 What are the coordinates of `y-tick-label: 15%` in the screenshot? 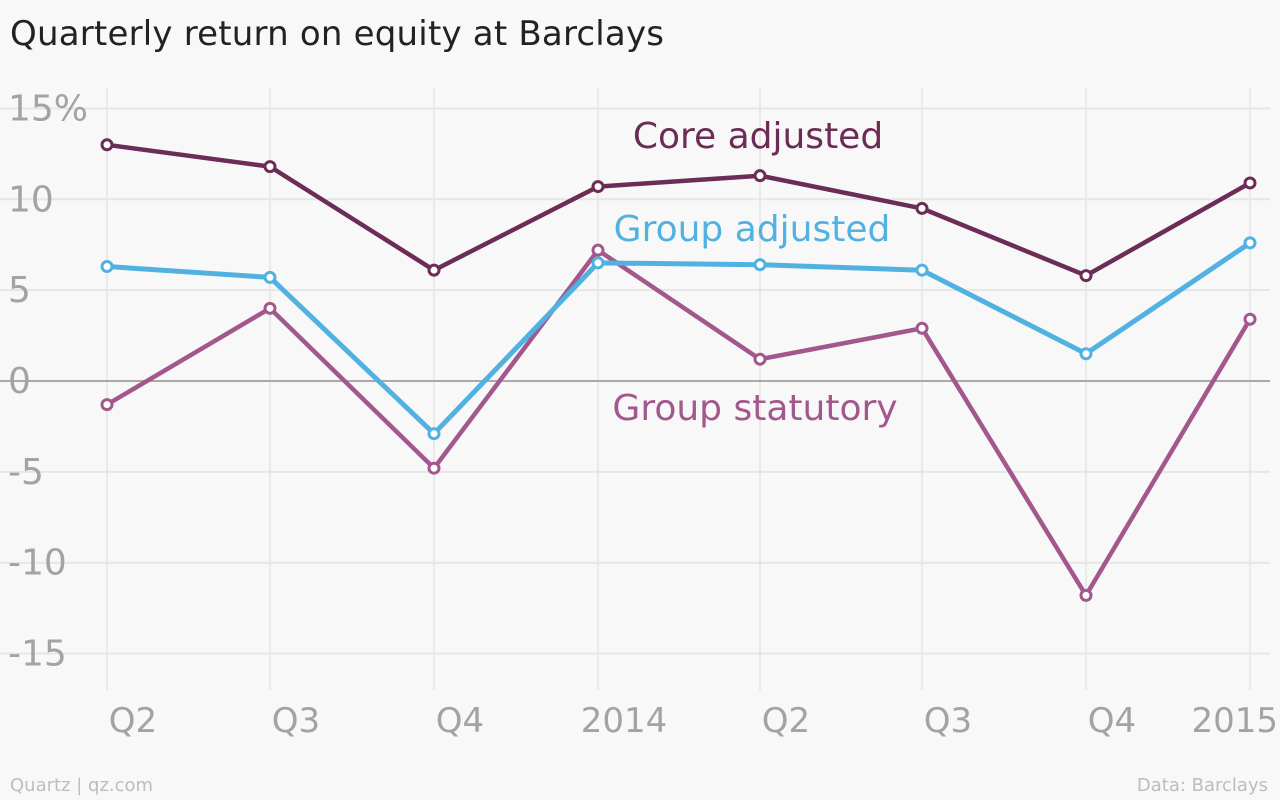 It's located at (48, 108).